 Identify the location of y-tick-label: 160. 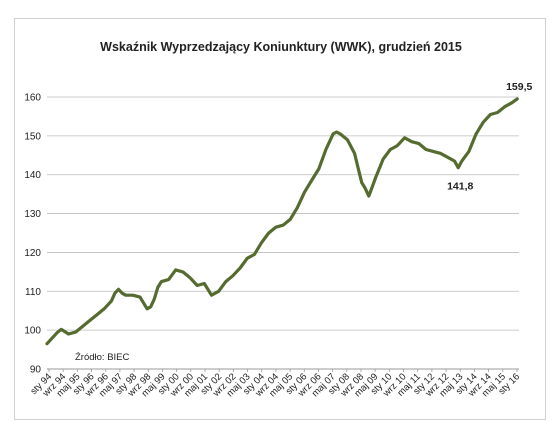
(32, 98).